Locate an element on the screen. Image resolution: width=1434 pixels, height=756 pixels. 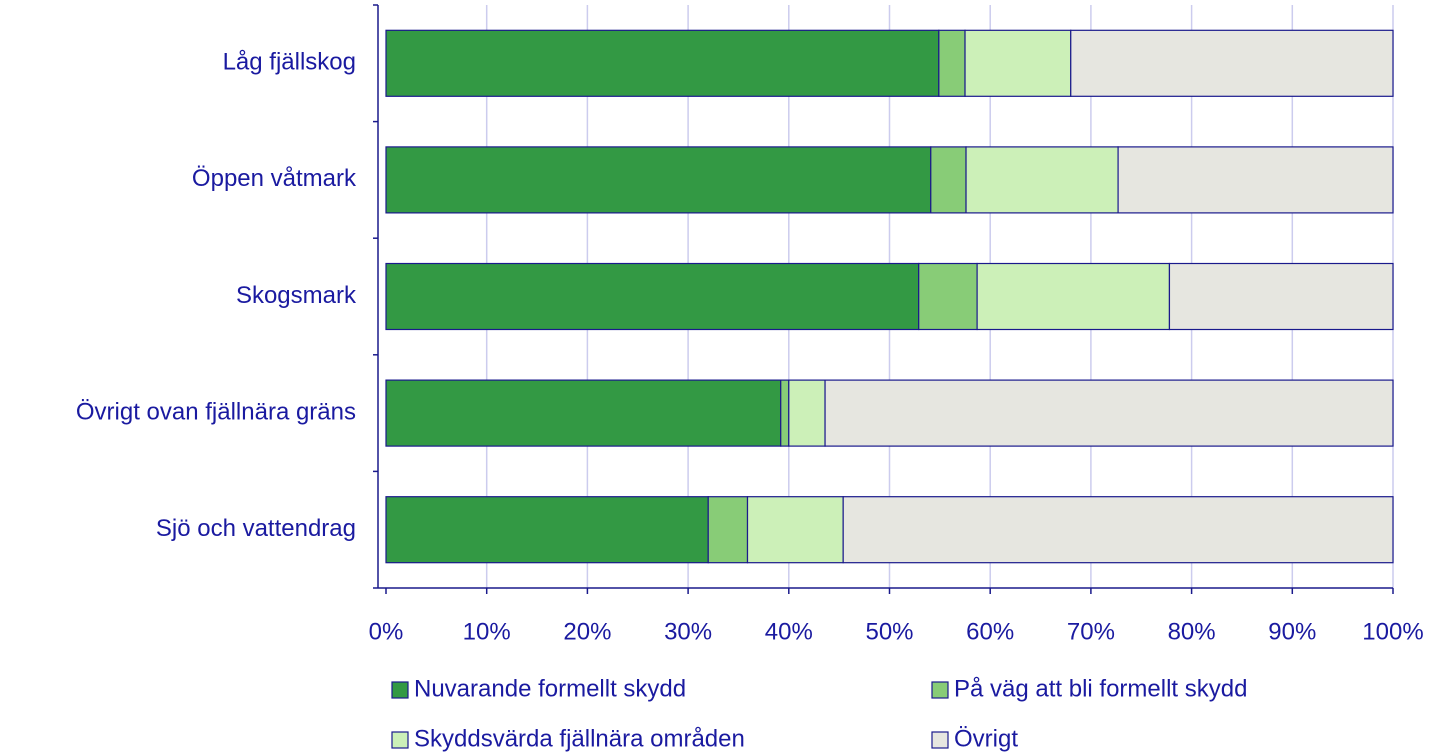
y-tick-label: Öppen våtmark is located at coordinates (274, 178).